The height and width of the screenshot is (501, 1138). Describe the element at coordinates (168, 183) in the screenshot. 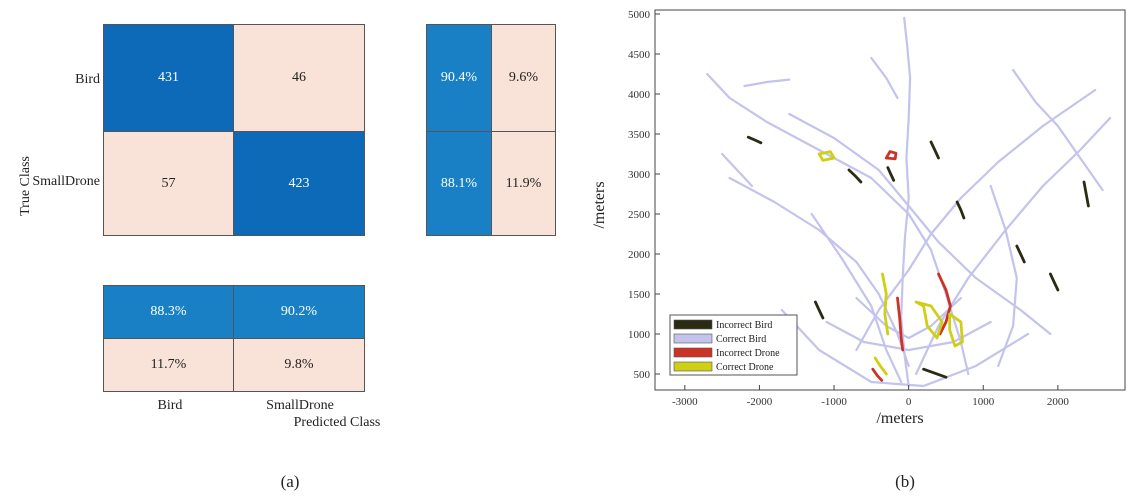

I see `cm-cell-smalldrone-bird: 57` at that location.